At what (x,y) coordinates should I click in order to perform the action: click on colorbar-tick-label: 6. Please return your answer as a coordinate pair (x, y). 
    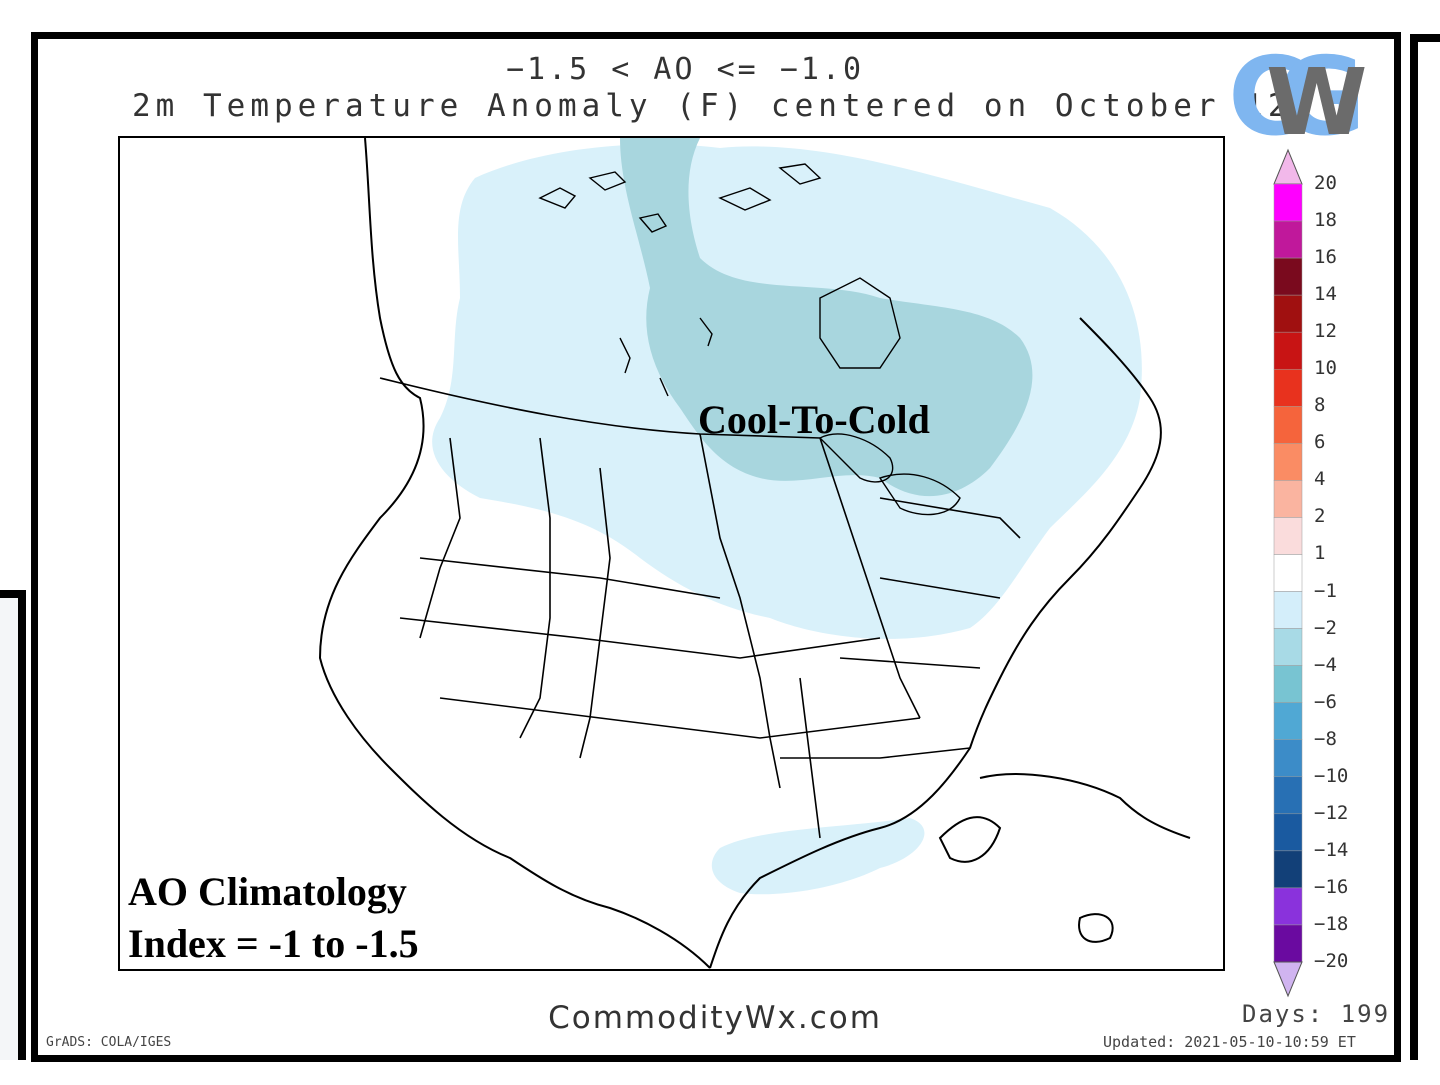
    Looking at the image, I should click on (1320, 442).